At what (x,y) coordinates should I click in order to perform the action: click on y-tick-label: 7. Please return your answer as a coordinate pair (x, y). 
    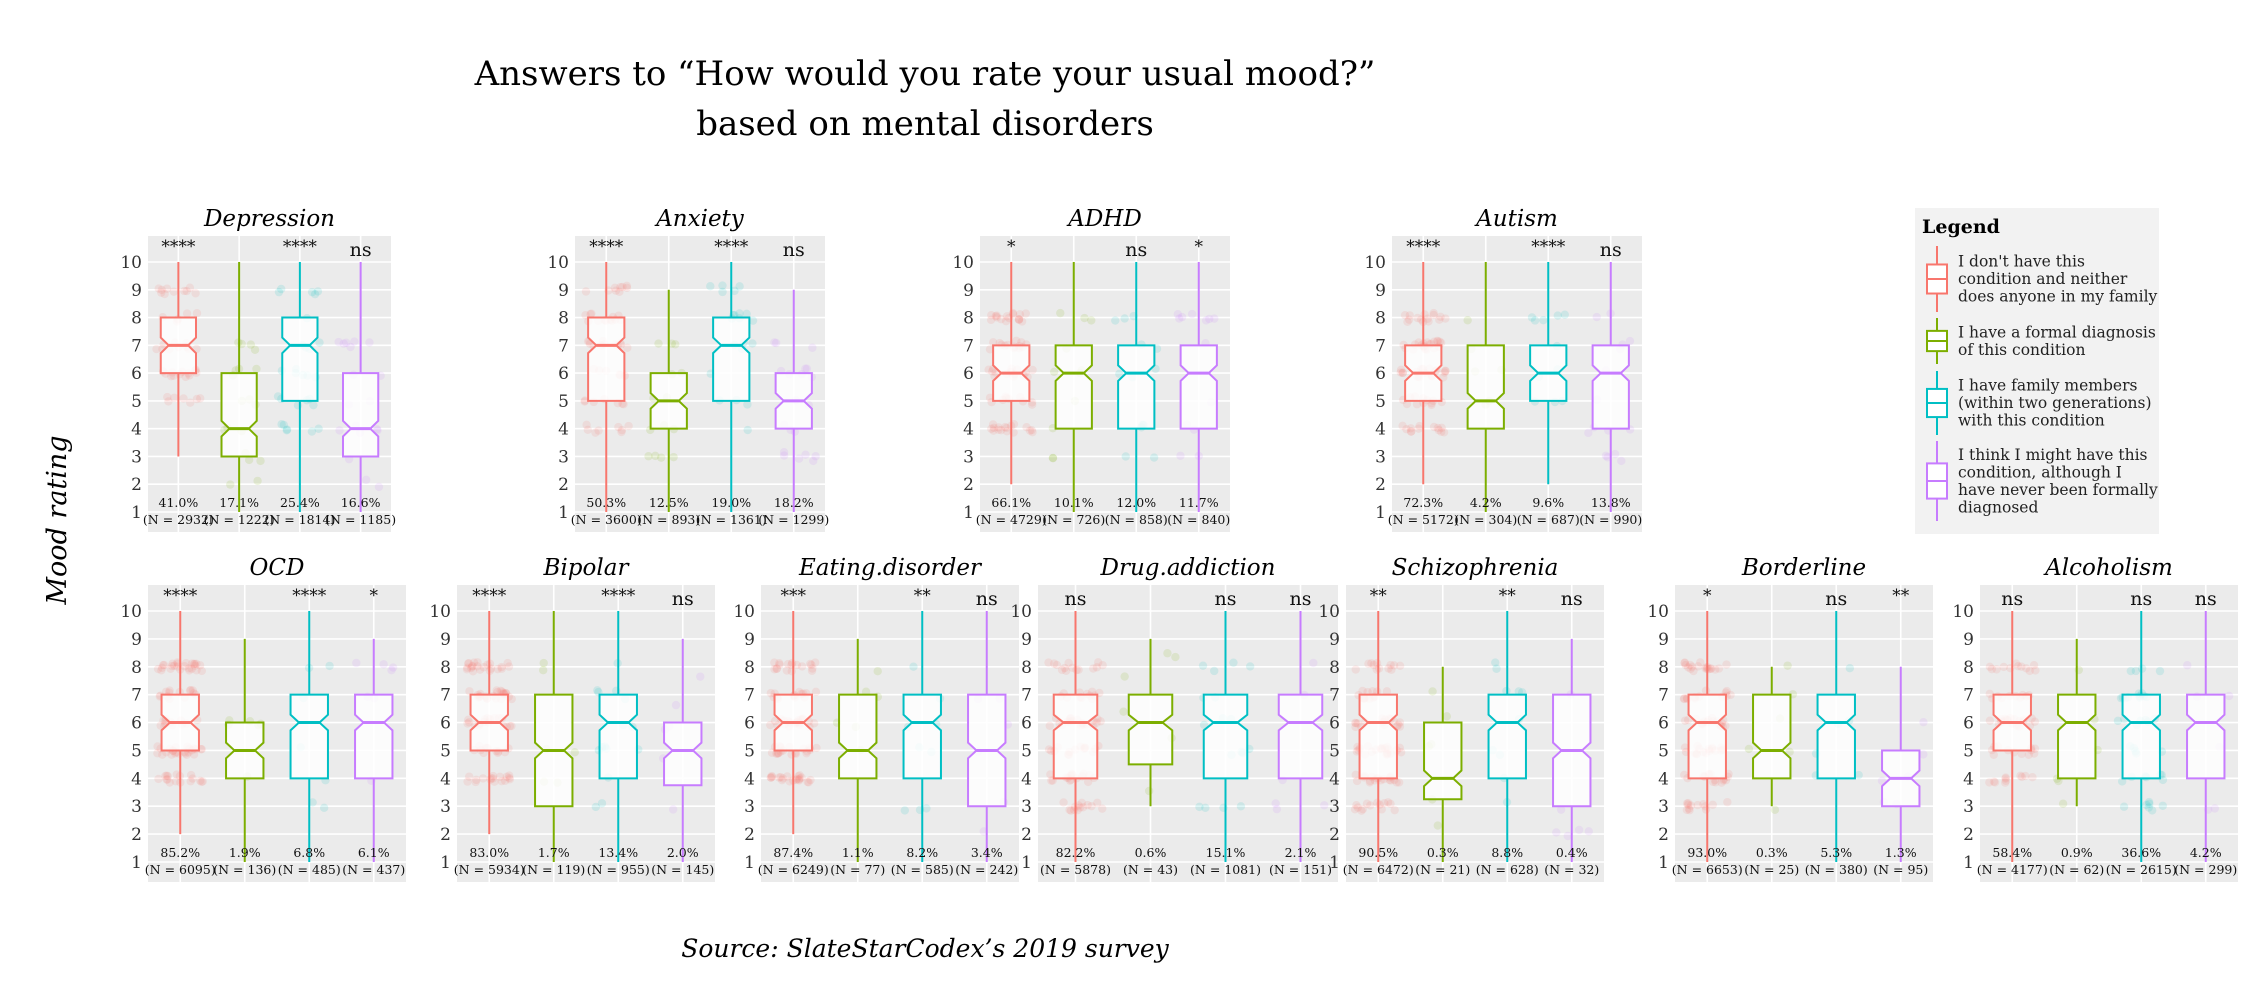
    Looking at the image, I should click on (1380, 346).